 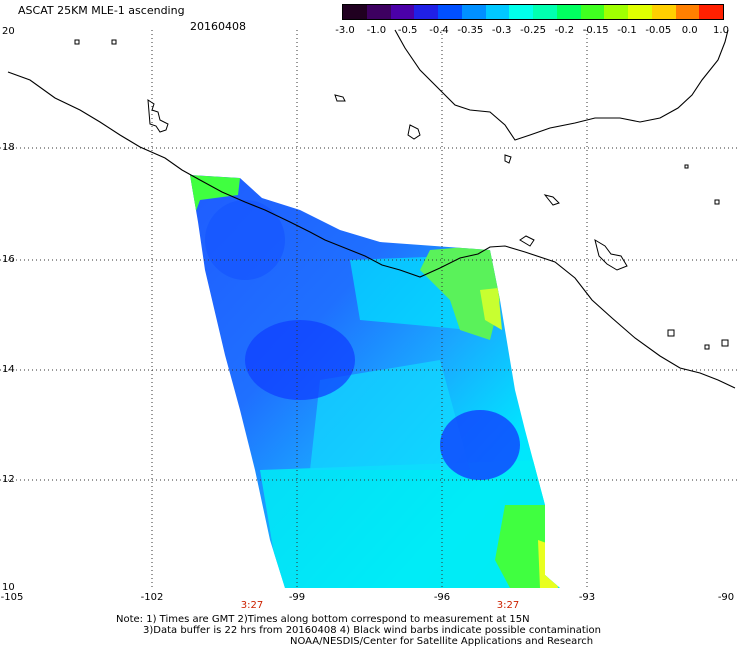 What do you see at coordinates (533, 30) in the screenshot?
I see `colorbar-tick-label: -0.25` at bounding box center [533, 30].